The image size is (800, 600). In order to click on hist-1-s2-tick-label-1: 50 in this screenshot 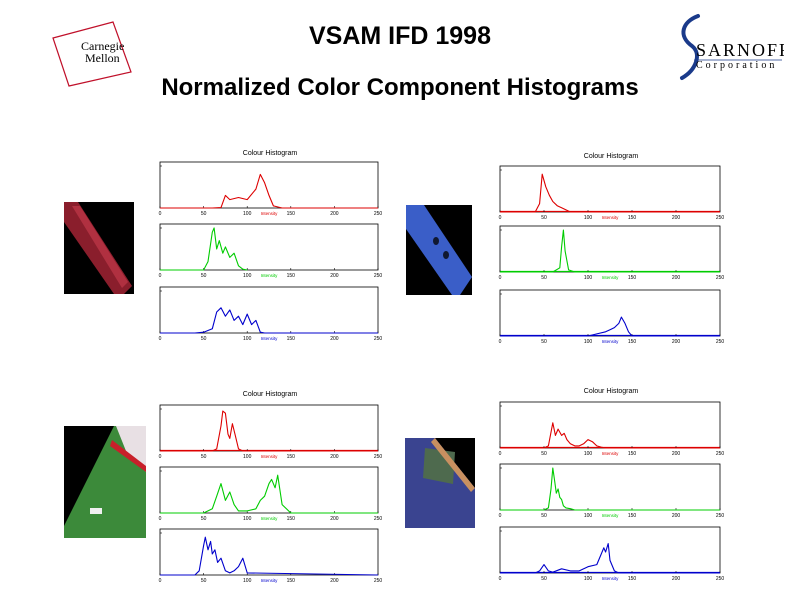, I will do `click(204, 276)`.